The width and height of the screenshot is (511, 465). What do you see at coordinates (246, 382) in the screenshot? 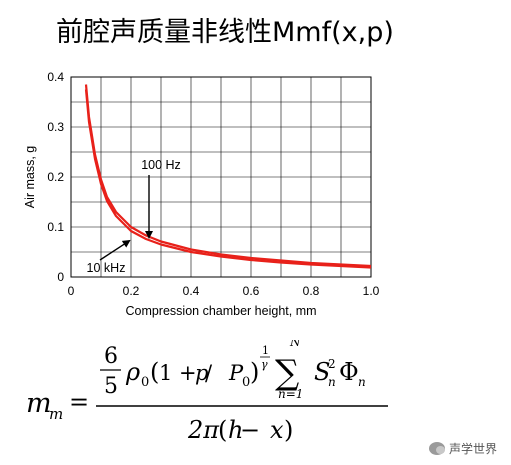
I see `P-sub: 0` at bounding box center [246, 382].